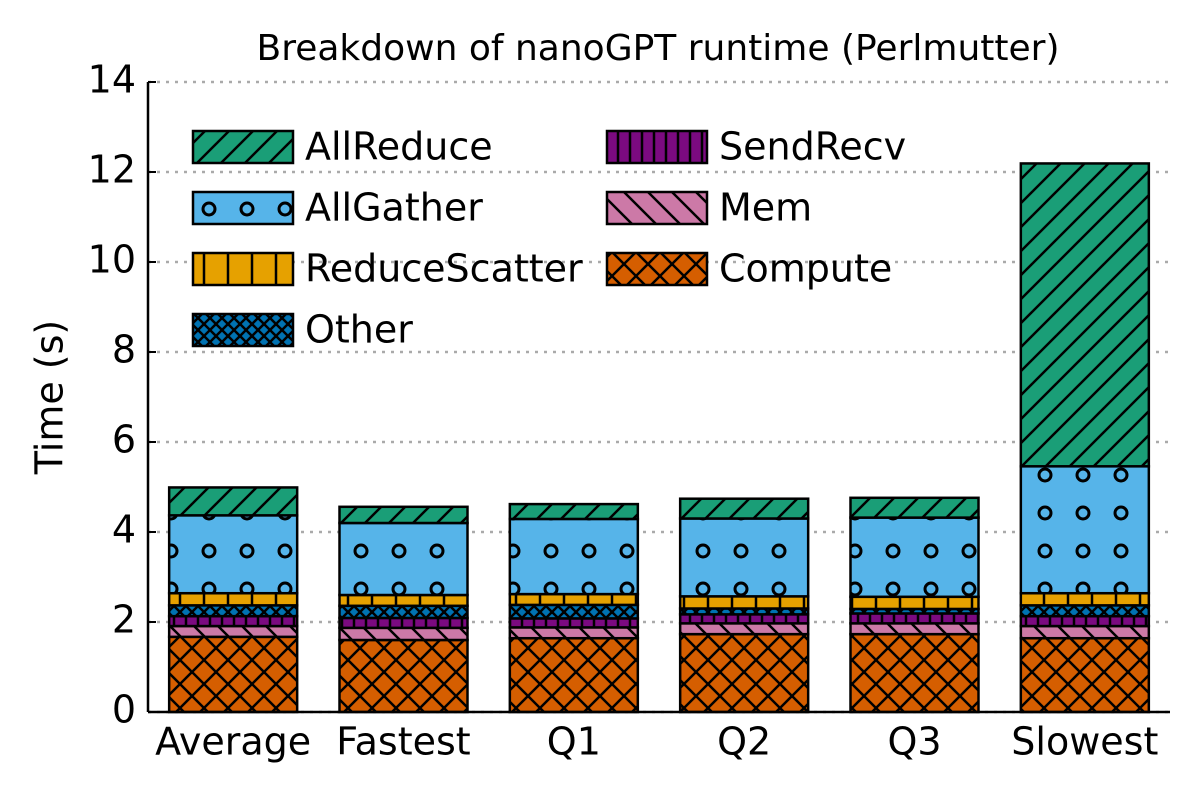 This screenshot has width=1200, height=800. I want to click on legend-label: Compute, so click(805, 269).